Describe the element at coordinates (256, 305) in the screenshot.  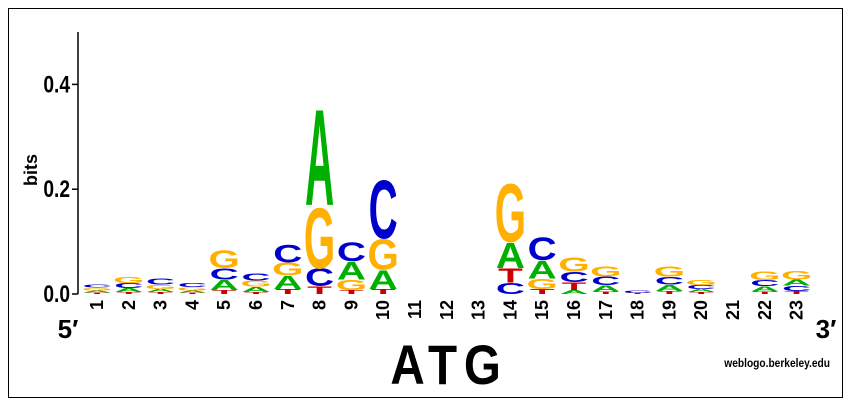
I see `x-tick-label: 6` at that location.